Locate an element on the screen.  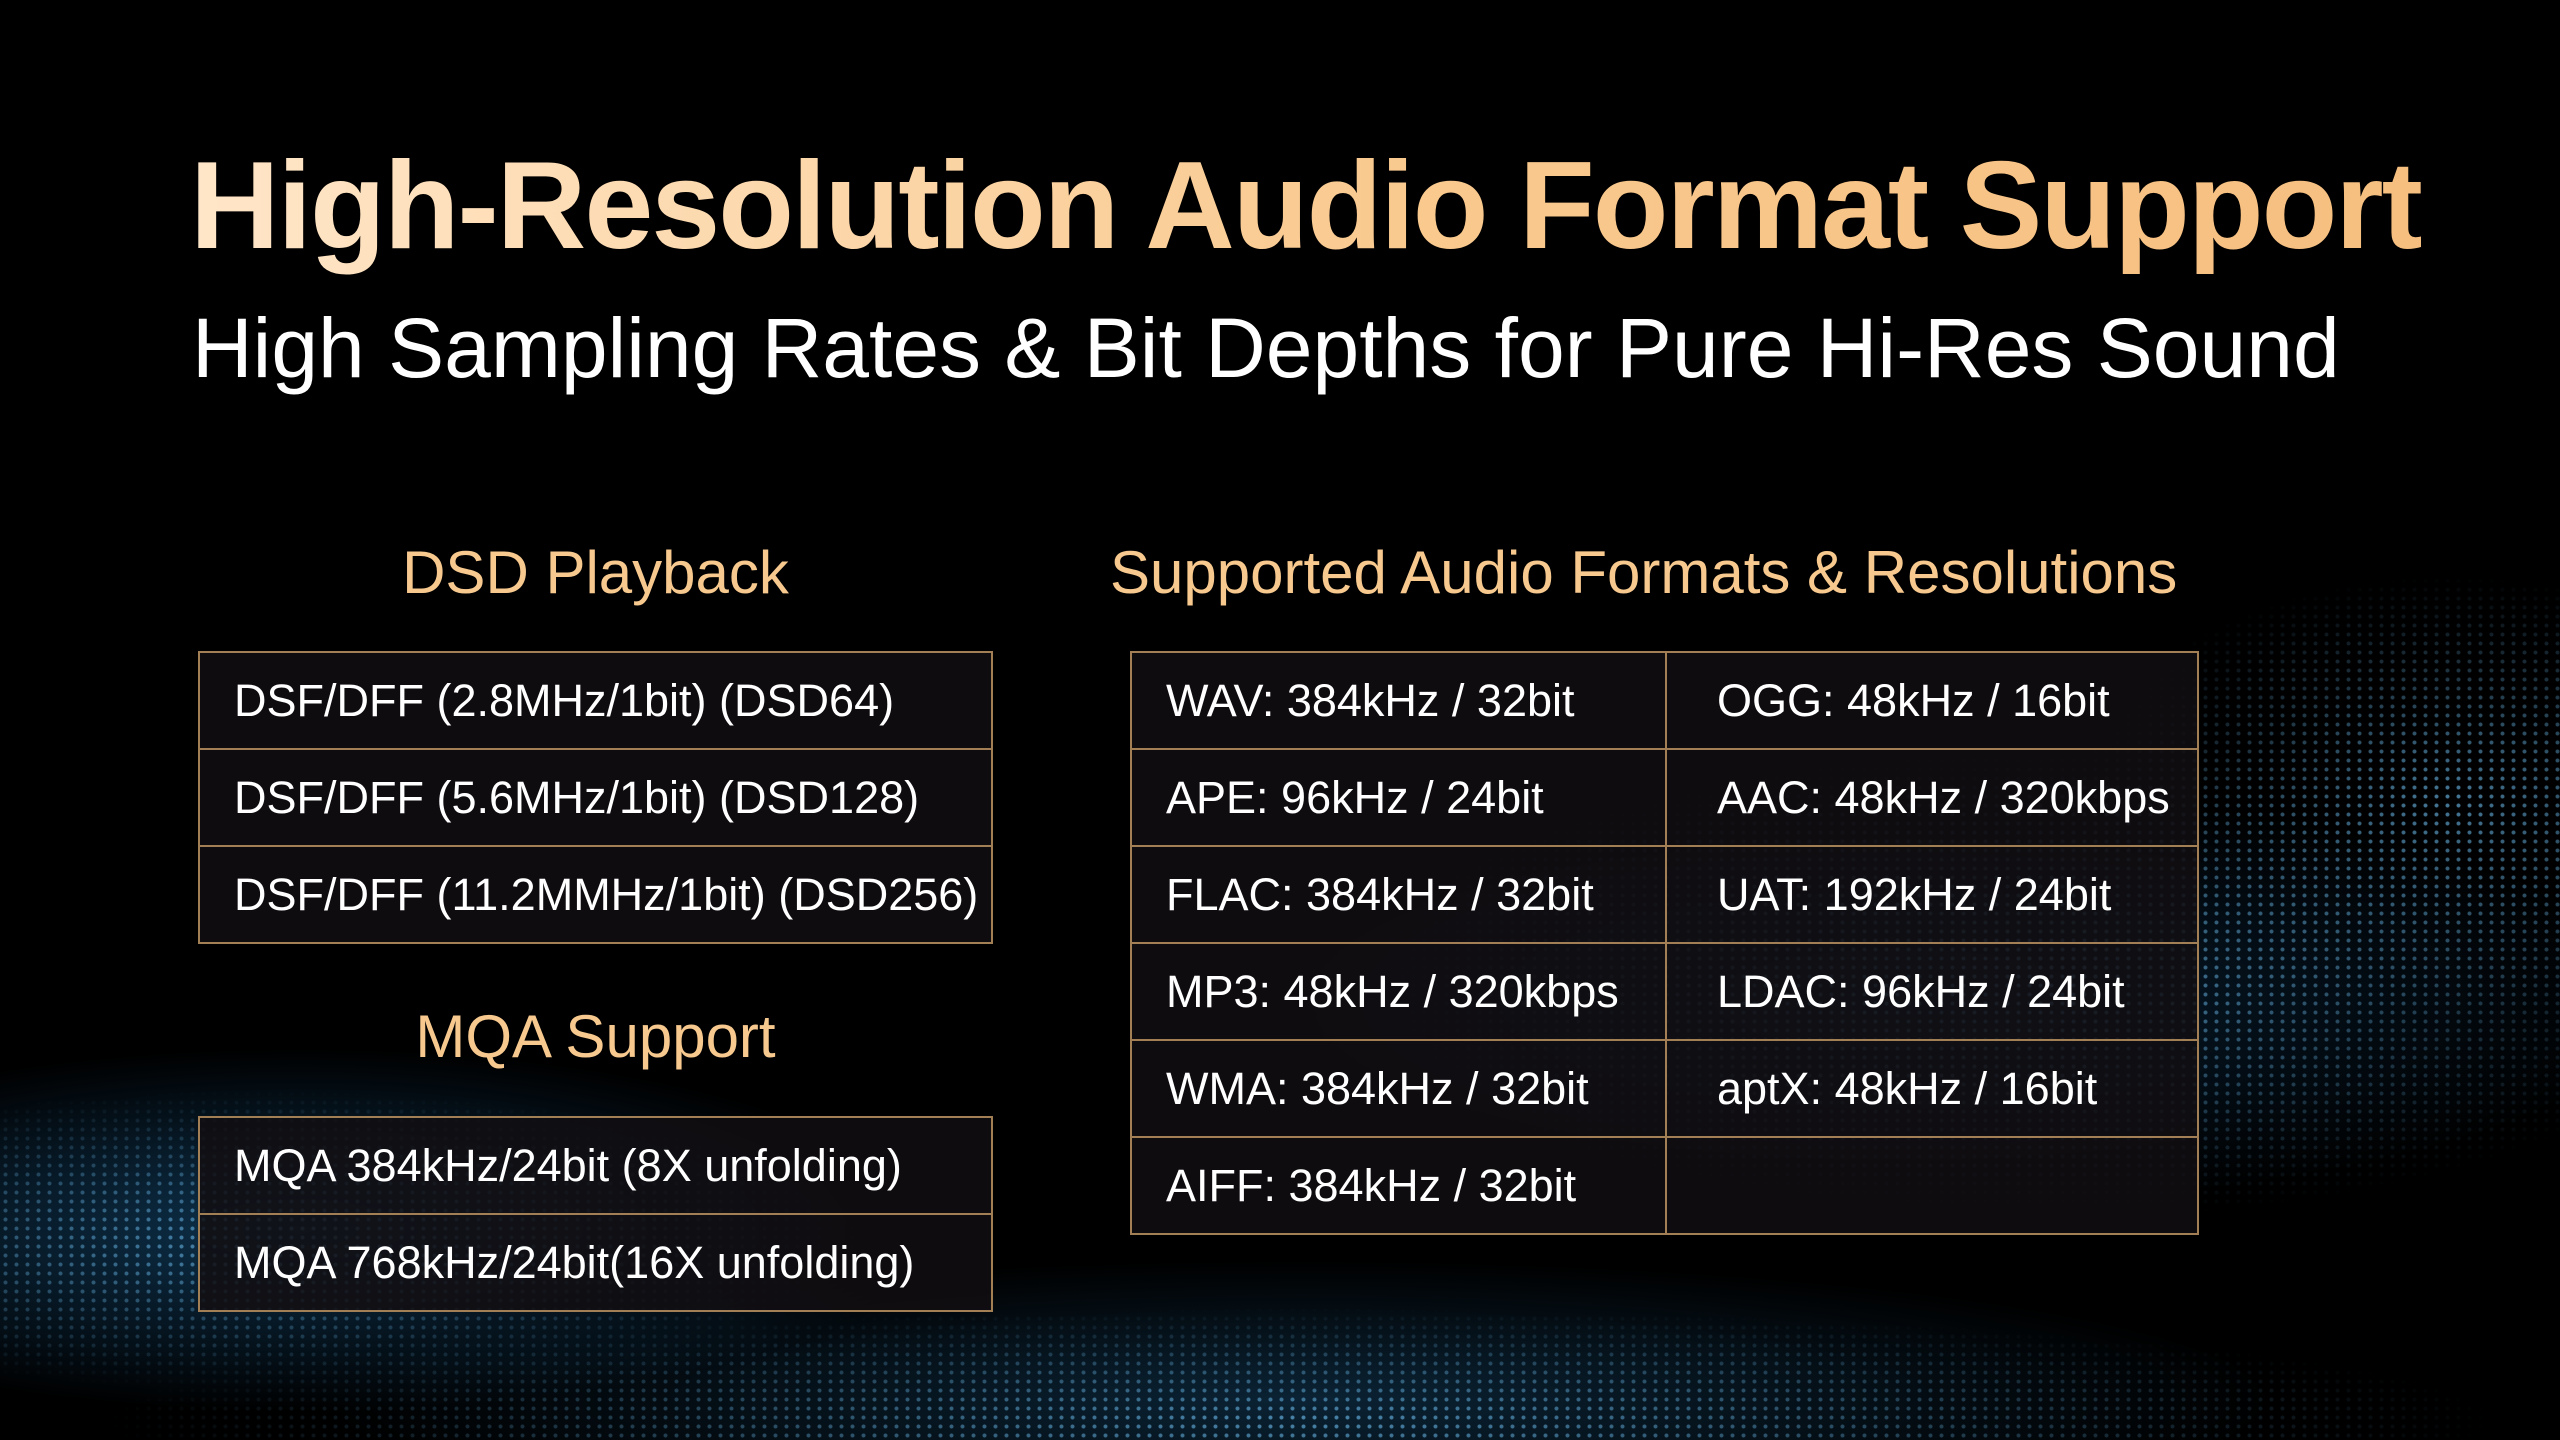
table-row: WAV: 384kHz / 32bit OGG: 48kHz / 16bit is located at coordinates (1664, 700).